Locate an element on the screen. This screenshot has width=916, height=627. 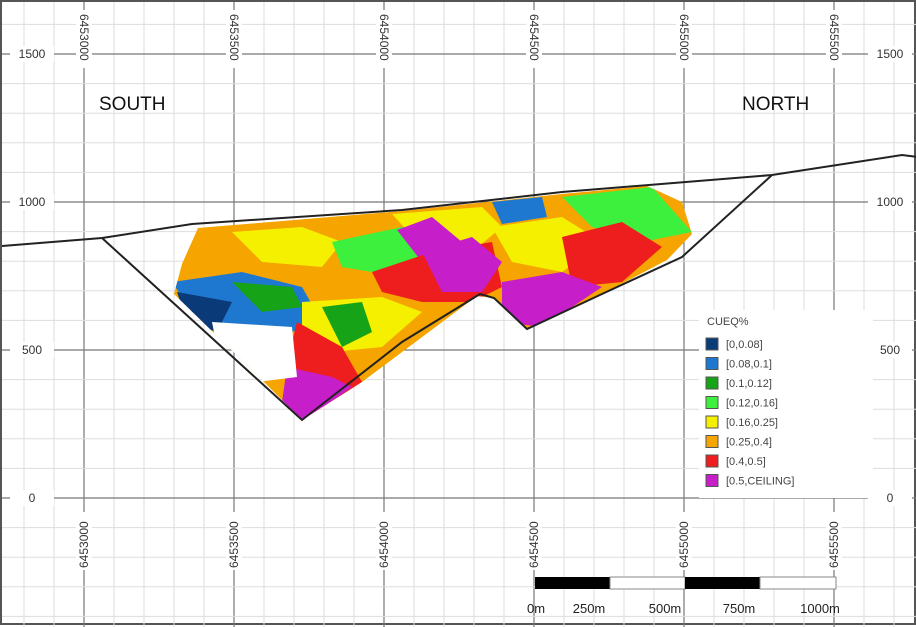
legend-item-label: [0.5,CEILING] is located at coordinates (760, 482).